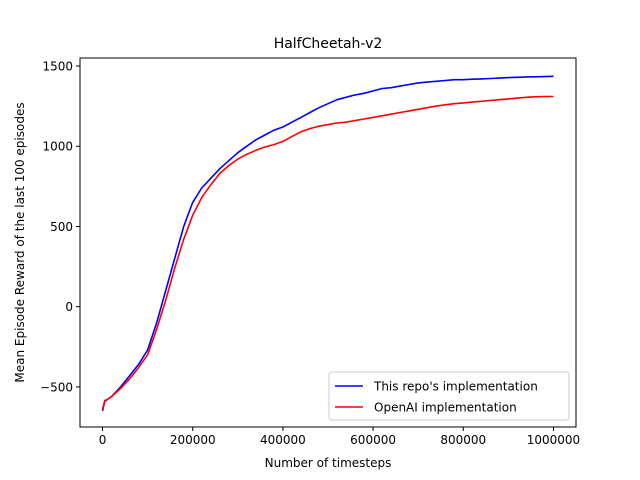  Describe the element at coordinates (103, 440) in the screenshot. I see `x-tick-label: 0` at that location.